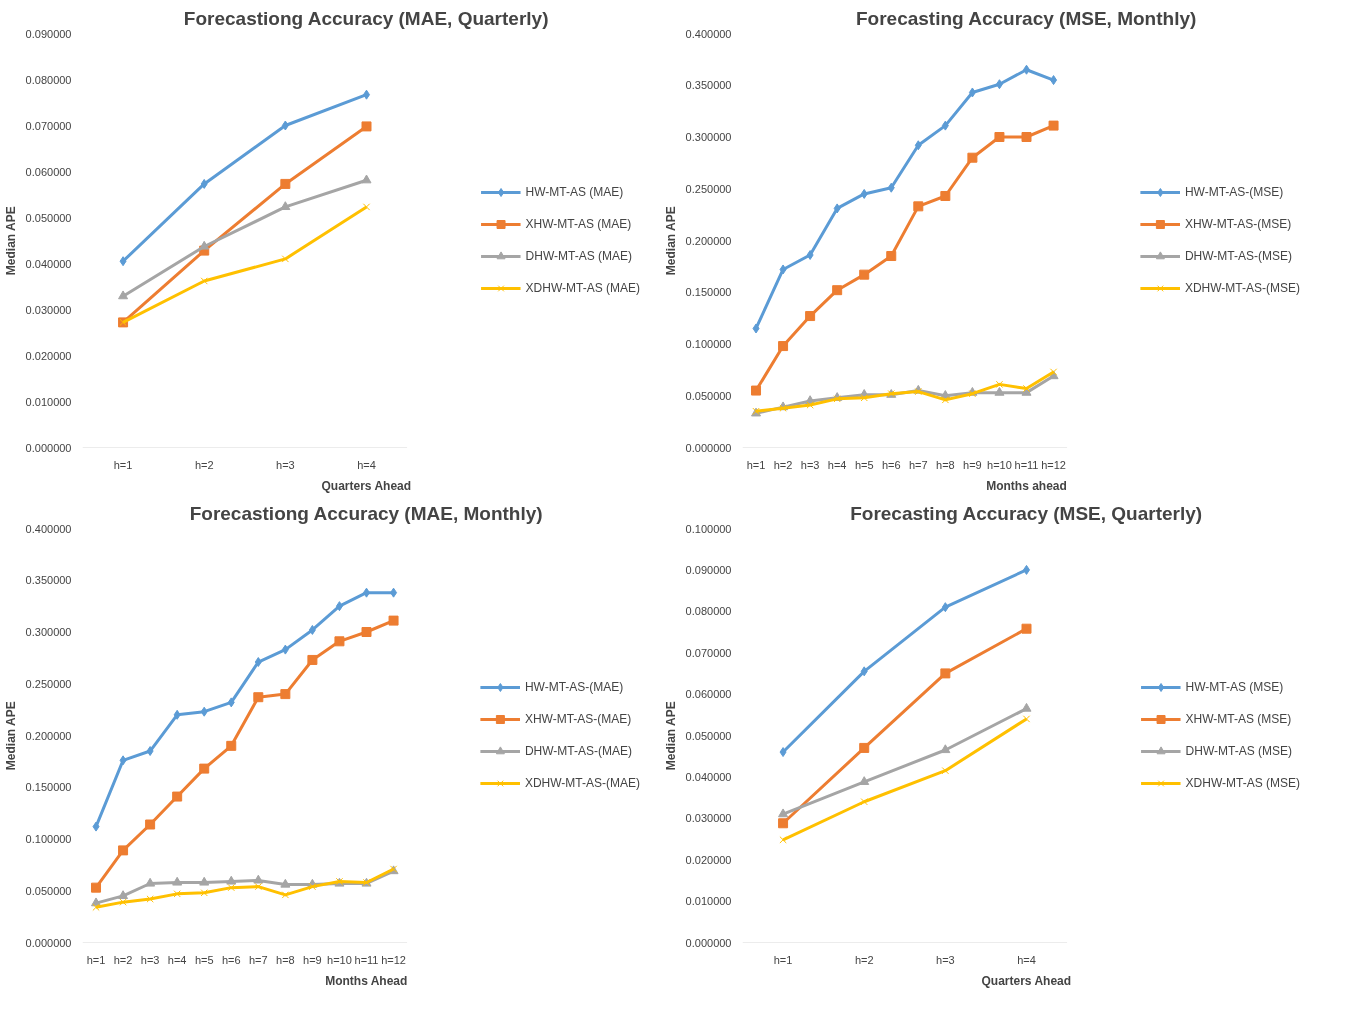  I want to click on legend-label: XHW-MT-AS (MSE), so click(1238, 719).